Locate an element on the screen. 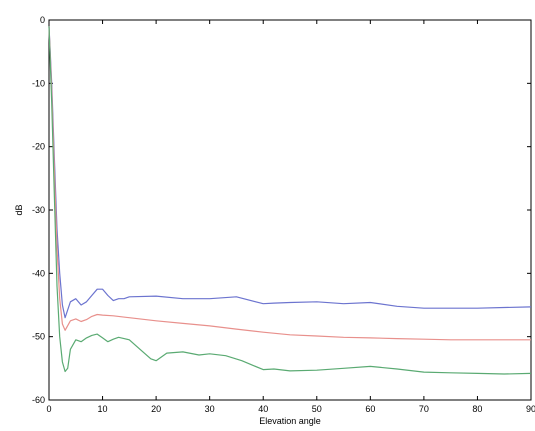 This screenshot has height=431, width=535. x-axis-label: Elevation angle is located at coordinates (290, 421).